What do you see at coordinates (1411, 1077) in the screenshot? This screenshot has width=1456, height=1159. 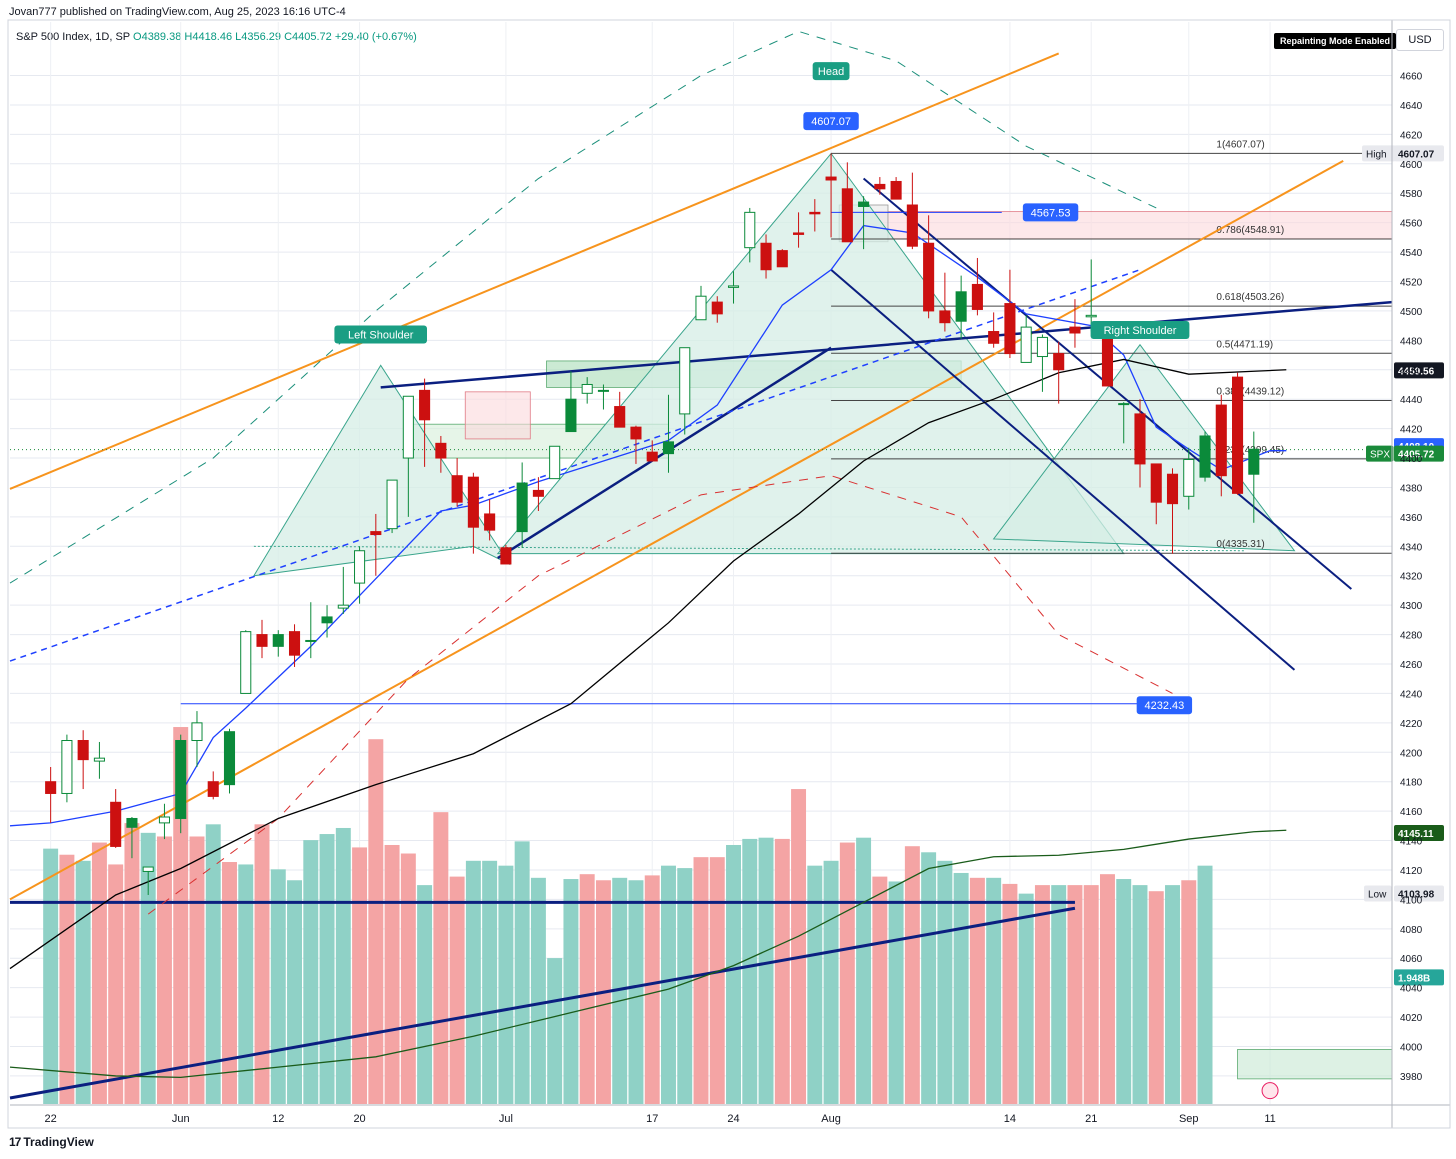 I see `y-tick-label: 3980` at bounding box center [1411, 1077].